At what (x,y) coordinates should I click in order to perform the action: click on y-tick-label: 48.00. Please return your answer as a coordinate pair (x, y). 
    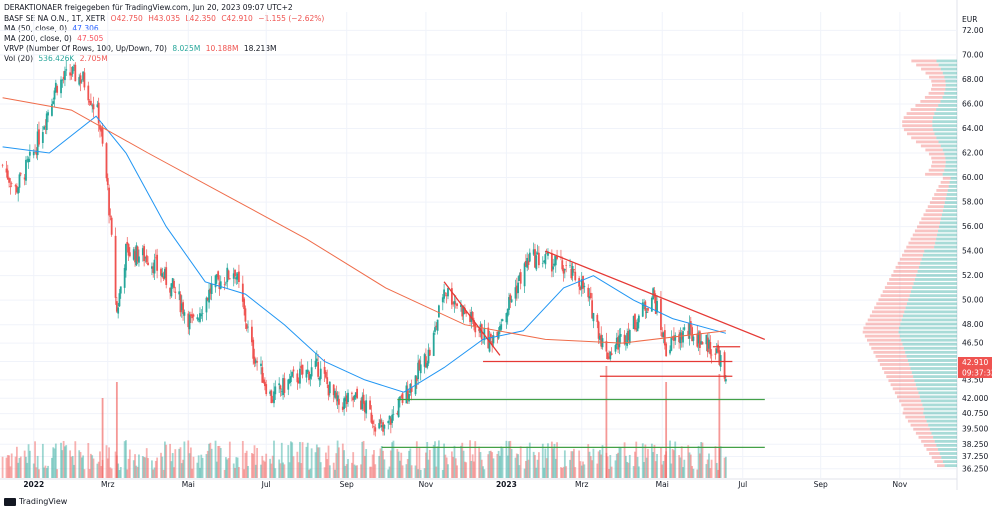
    Looking at the image, I should click on (973, 324).